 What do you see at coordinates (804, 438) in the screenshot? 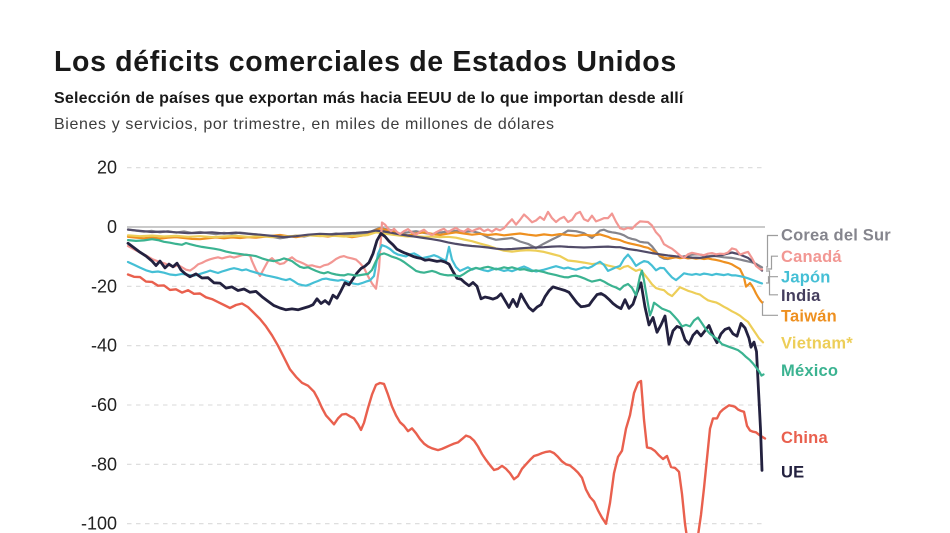
I see `svg-text: China` at bounding box center [804, 438].